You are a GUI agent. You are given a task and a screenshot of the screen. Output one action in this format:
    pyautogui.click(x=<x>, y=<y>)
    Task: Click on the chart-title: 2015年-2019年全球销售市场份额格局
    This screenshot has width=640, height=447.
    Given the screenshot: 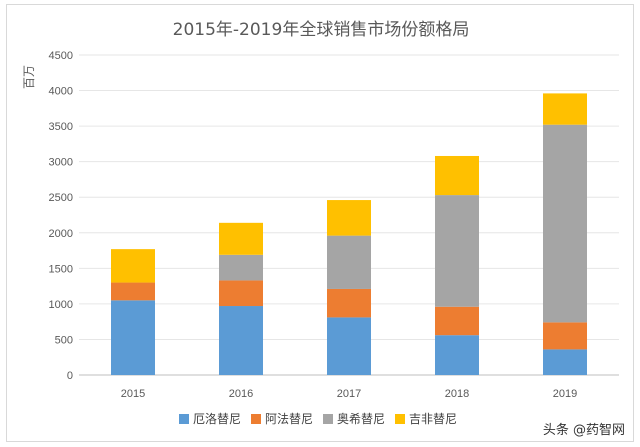 What is the action you would take?
    pyautogui.click(x=321, y=30)
    